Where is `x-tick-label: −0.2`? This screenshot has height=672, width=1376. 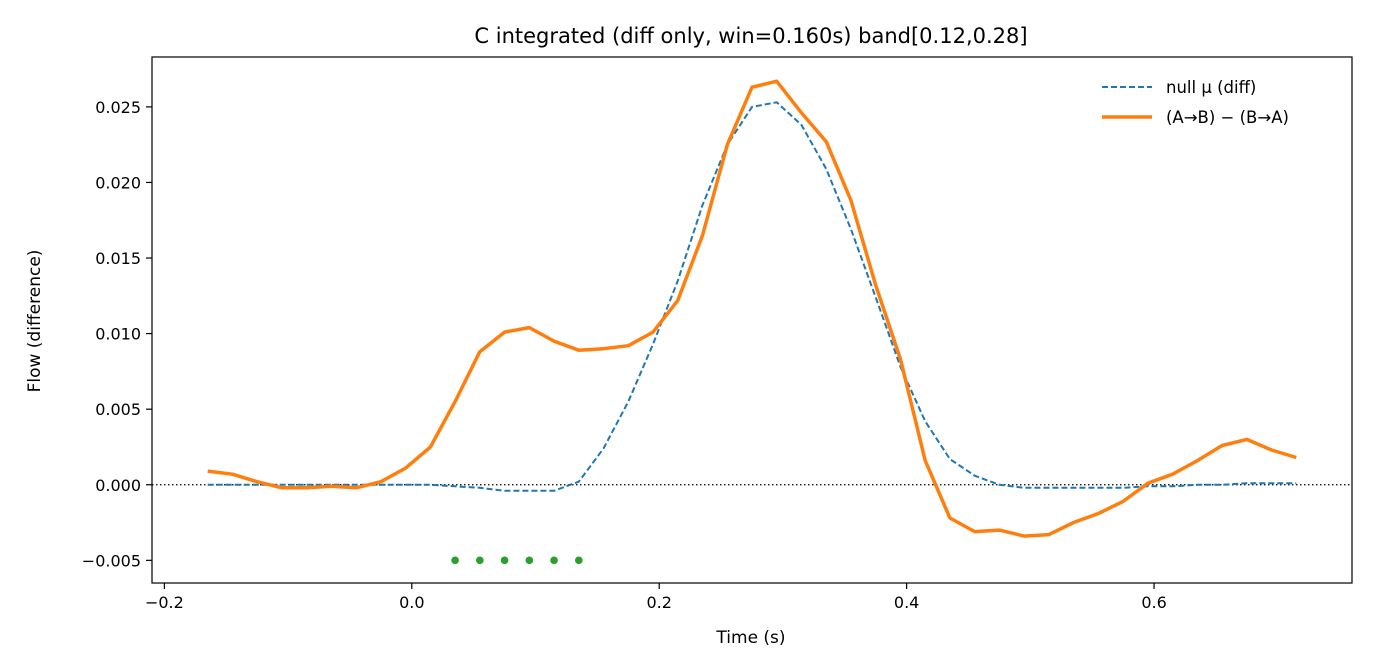
x-tick-label: −0.2 is located at coordinates (164, 602).